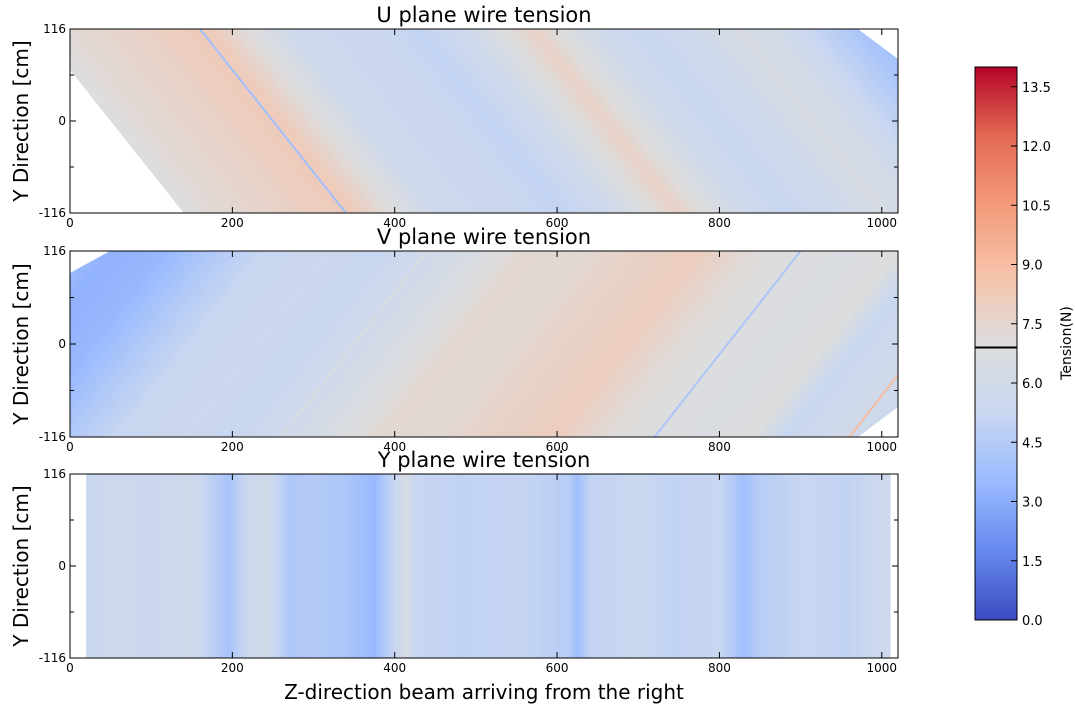 Image resolution: width=1075 pixels, height=706 pixels. I want to click on wire-edge-blank, so click(878, 422).